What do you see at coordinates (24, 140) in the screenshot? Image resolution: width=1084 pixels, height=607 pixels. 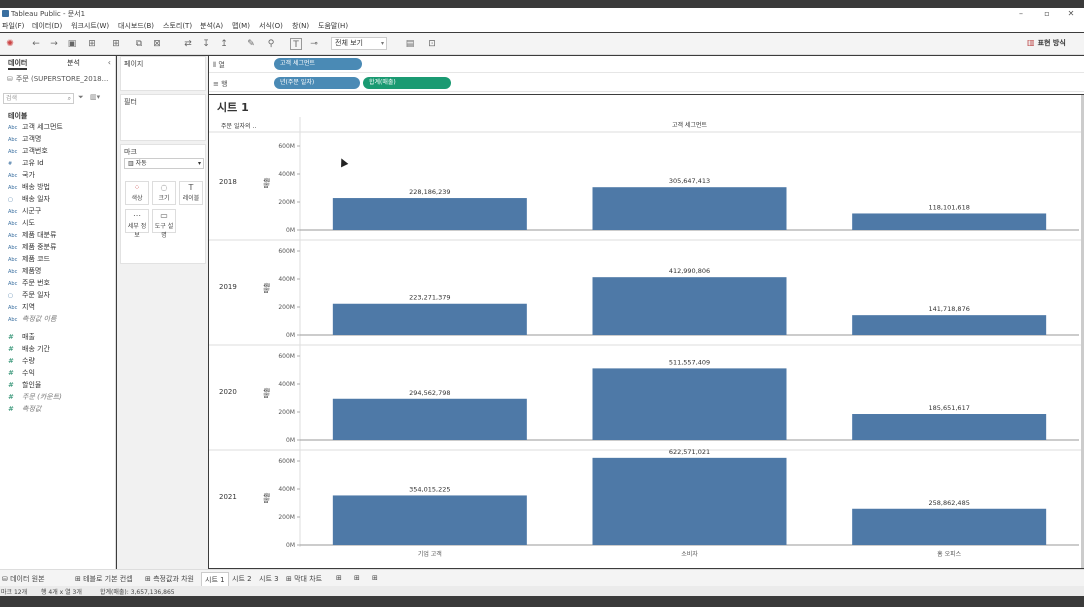 I see `dimension-field: Abc 고객명` at bounding box center [24, 140].